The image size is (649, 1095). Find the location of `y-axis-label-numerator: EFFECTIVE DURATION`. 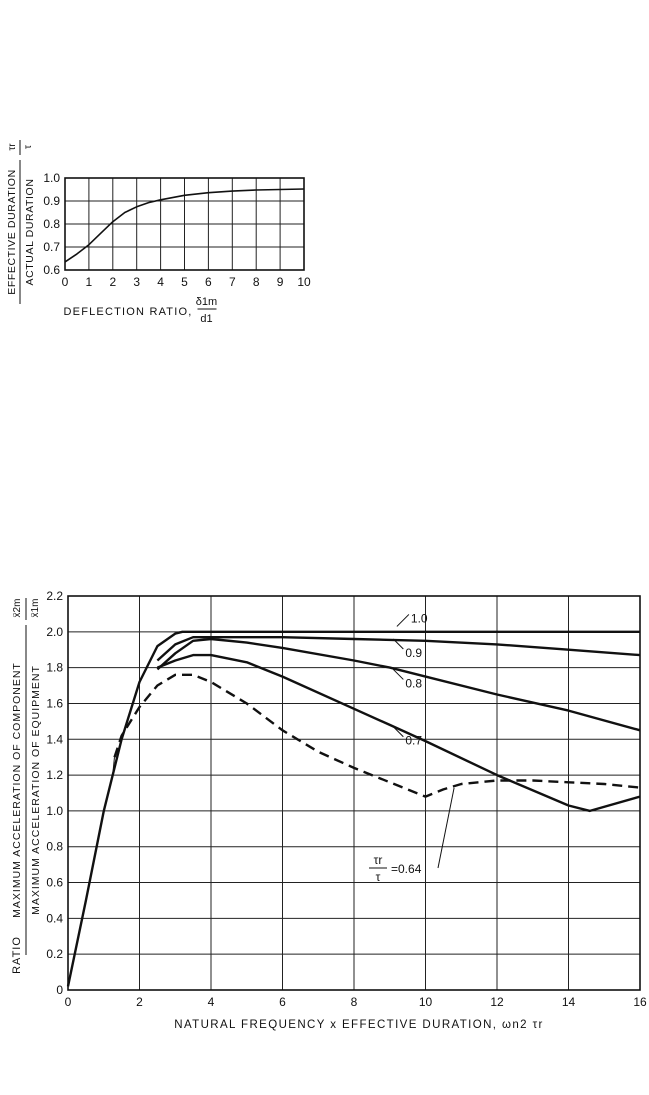

y-axis-label-numerator: EFFECTIVE DURATION is located at coordinates (12, 232).